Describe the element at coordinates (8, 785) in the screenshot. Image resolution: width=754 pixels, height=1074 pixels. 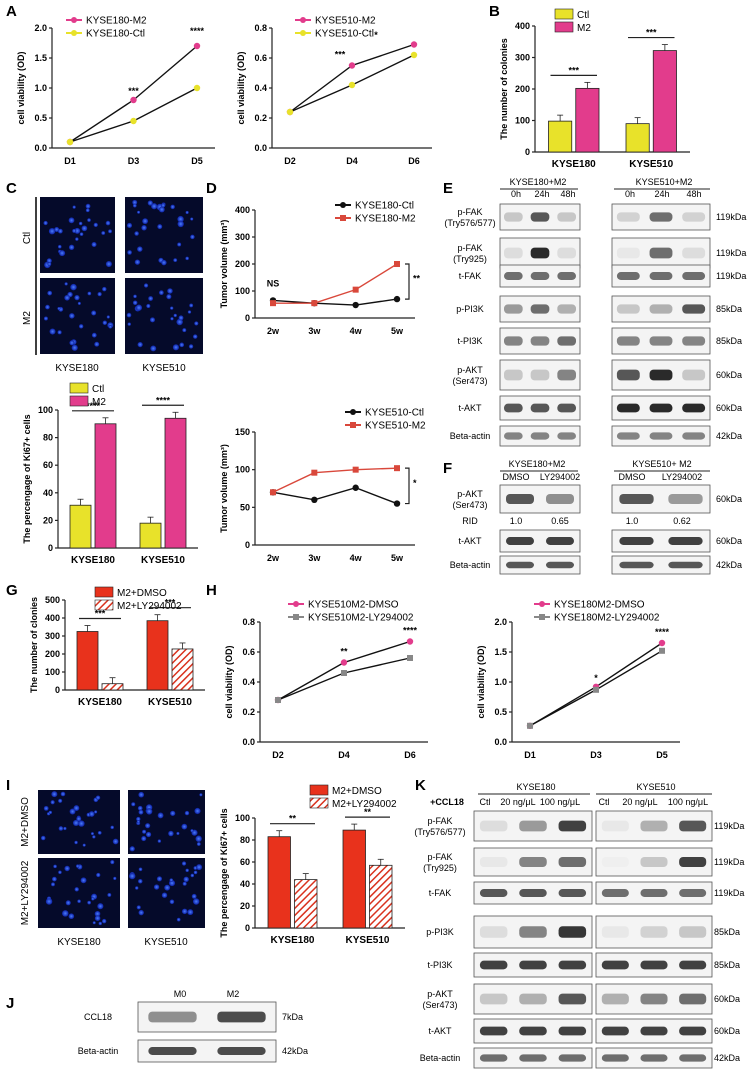
I see `panel-label-i: I` at that location.